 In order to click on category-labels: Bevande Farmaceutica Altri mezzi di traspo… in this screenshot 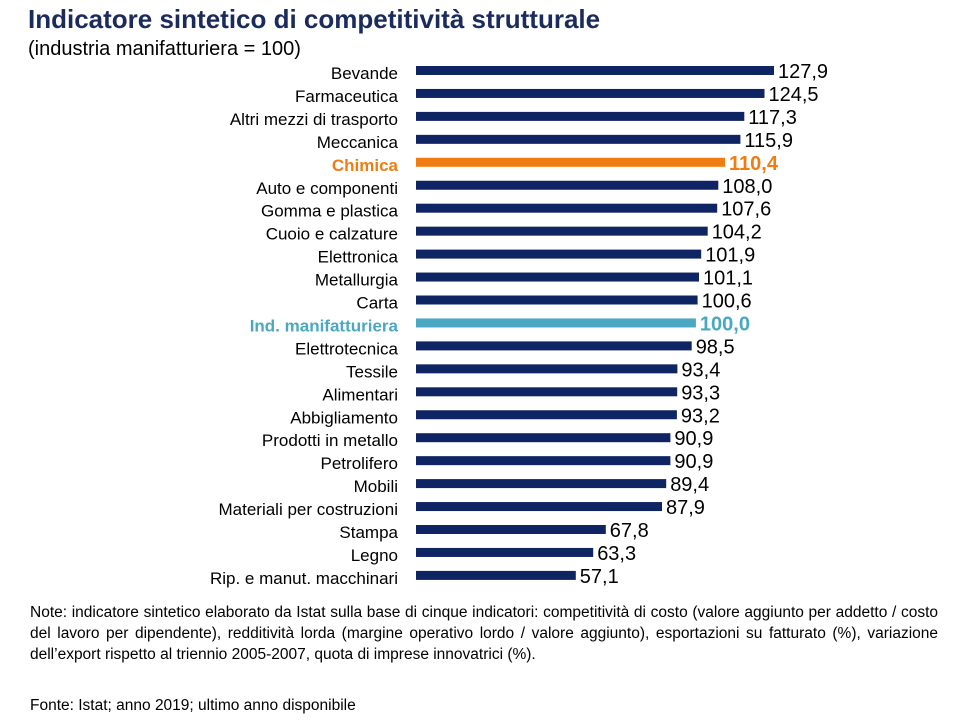, I will do `click(304, 326)`.